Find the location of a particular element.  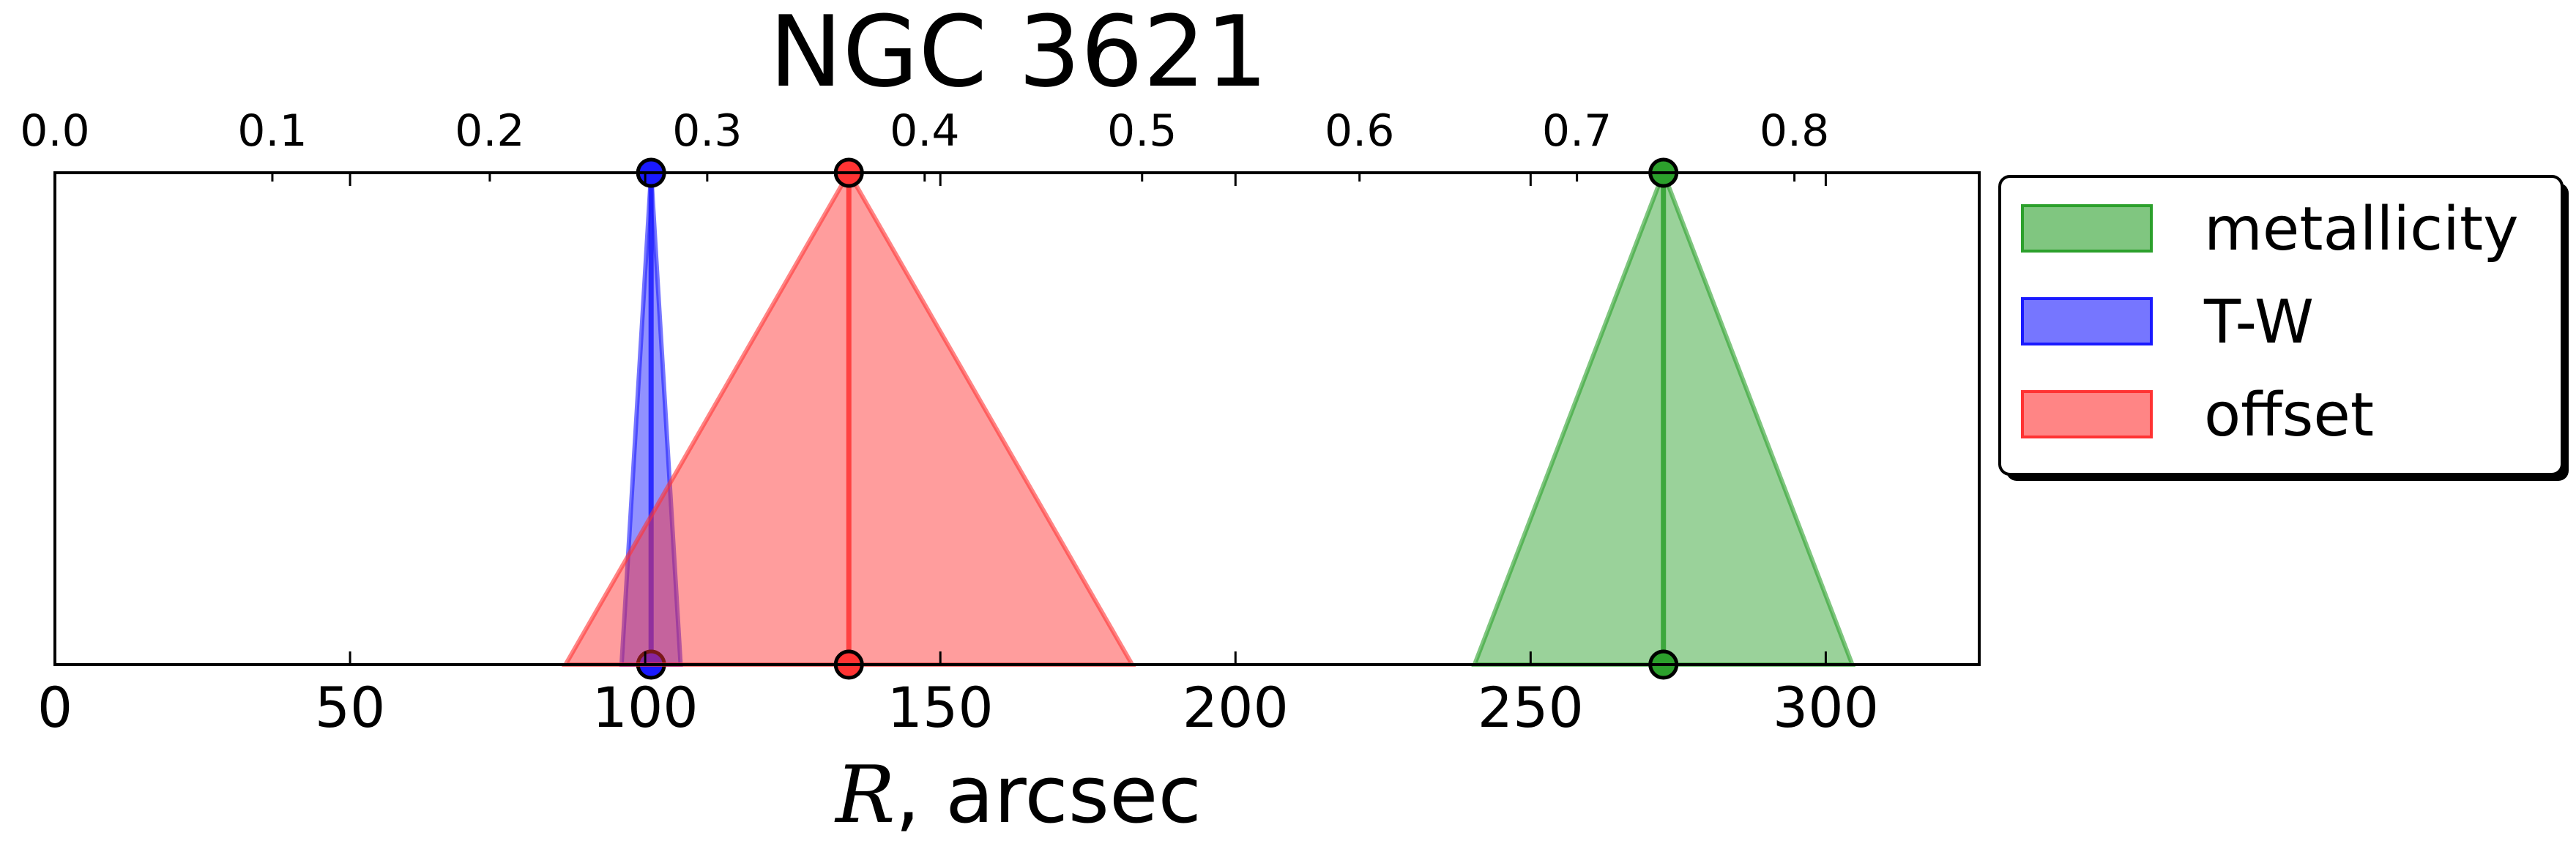

legend-items: metallicity T-W offset is located at coordinates (2270, 322).